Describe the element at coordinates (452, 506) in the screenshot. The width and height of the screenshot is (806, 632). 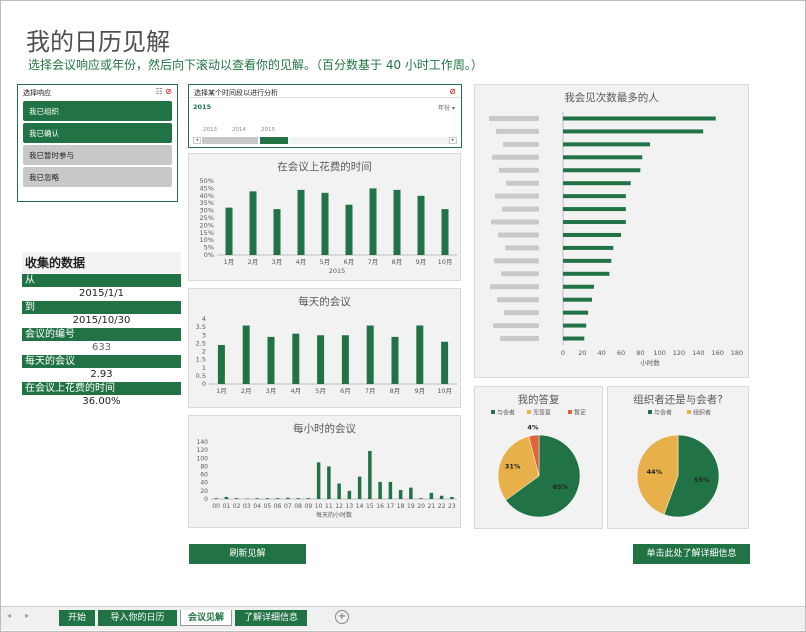
I see `x-tick-label: 23` at that location.